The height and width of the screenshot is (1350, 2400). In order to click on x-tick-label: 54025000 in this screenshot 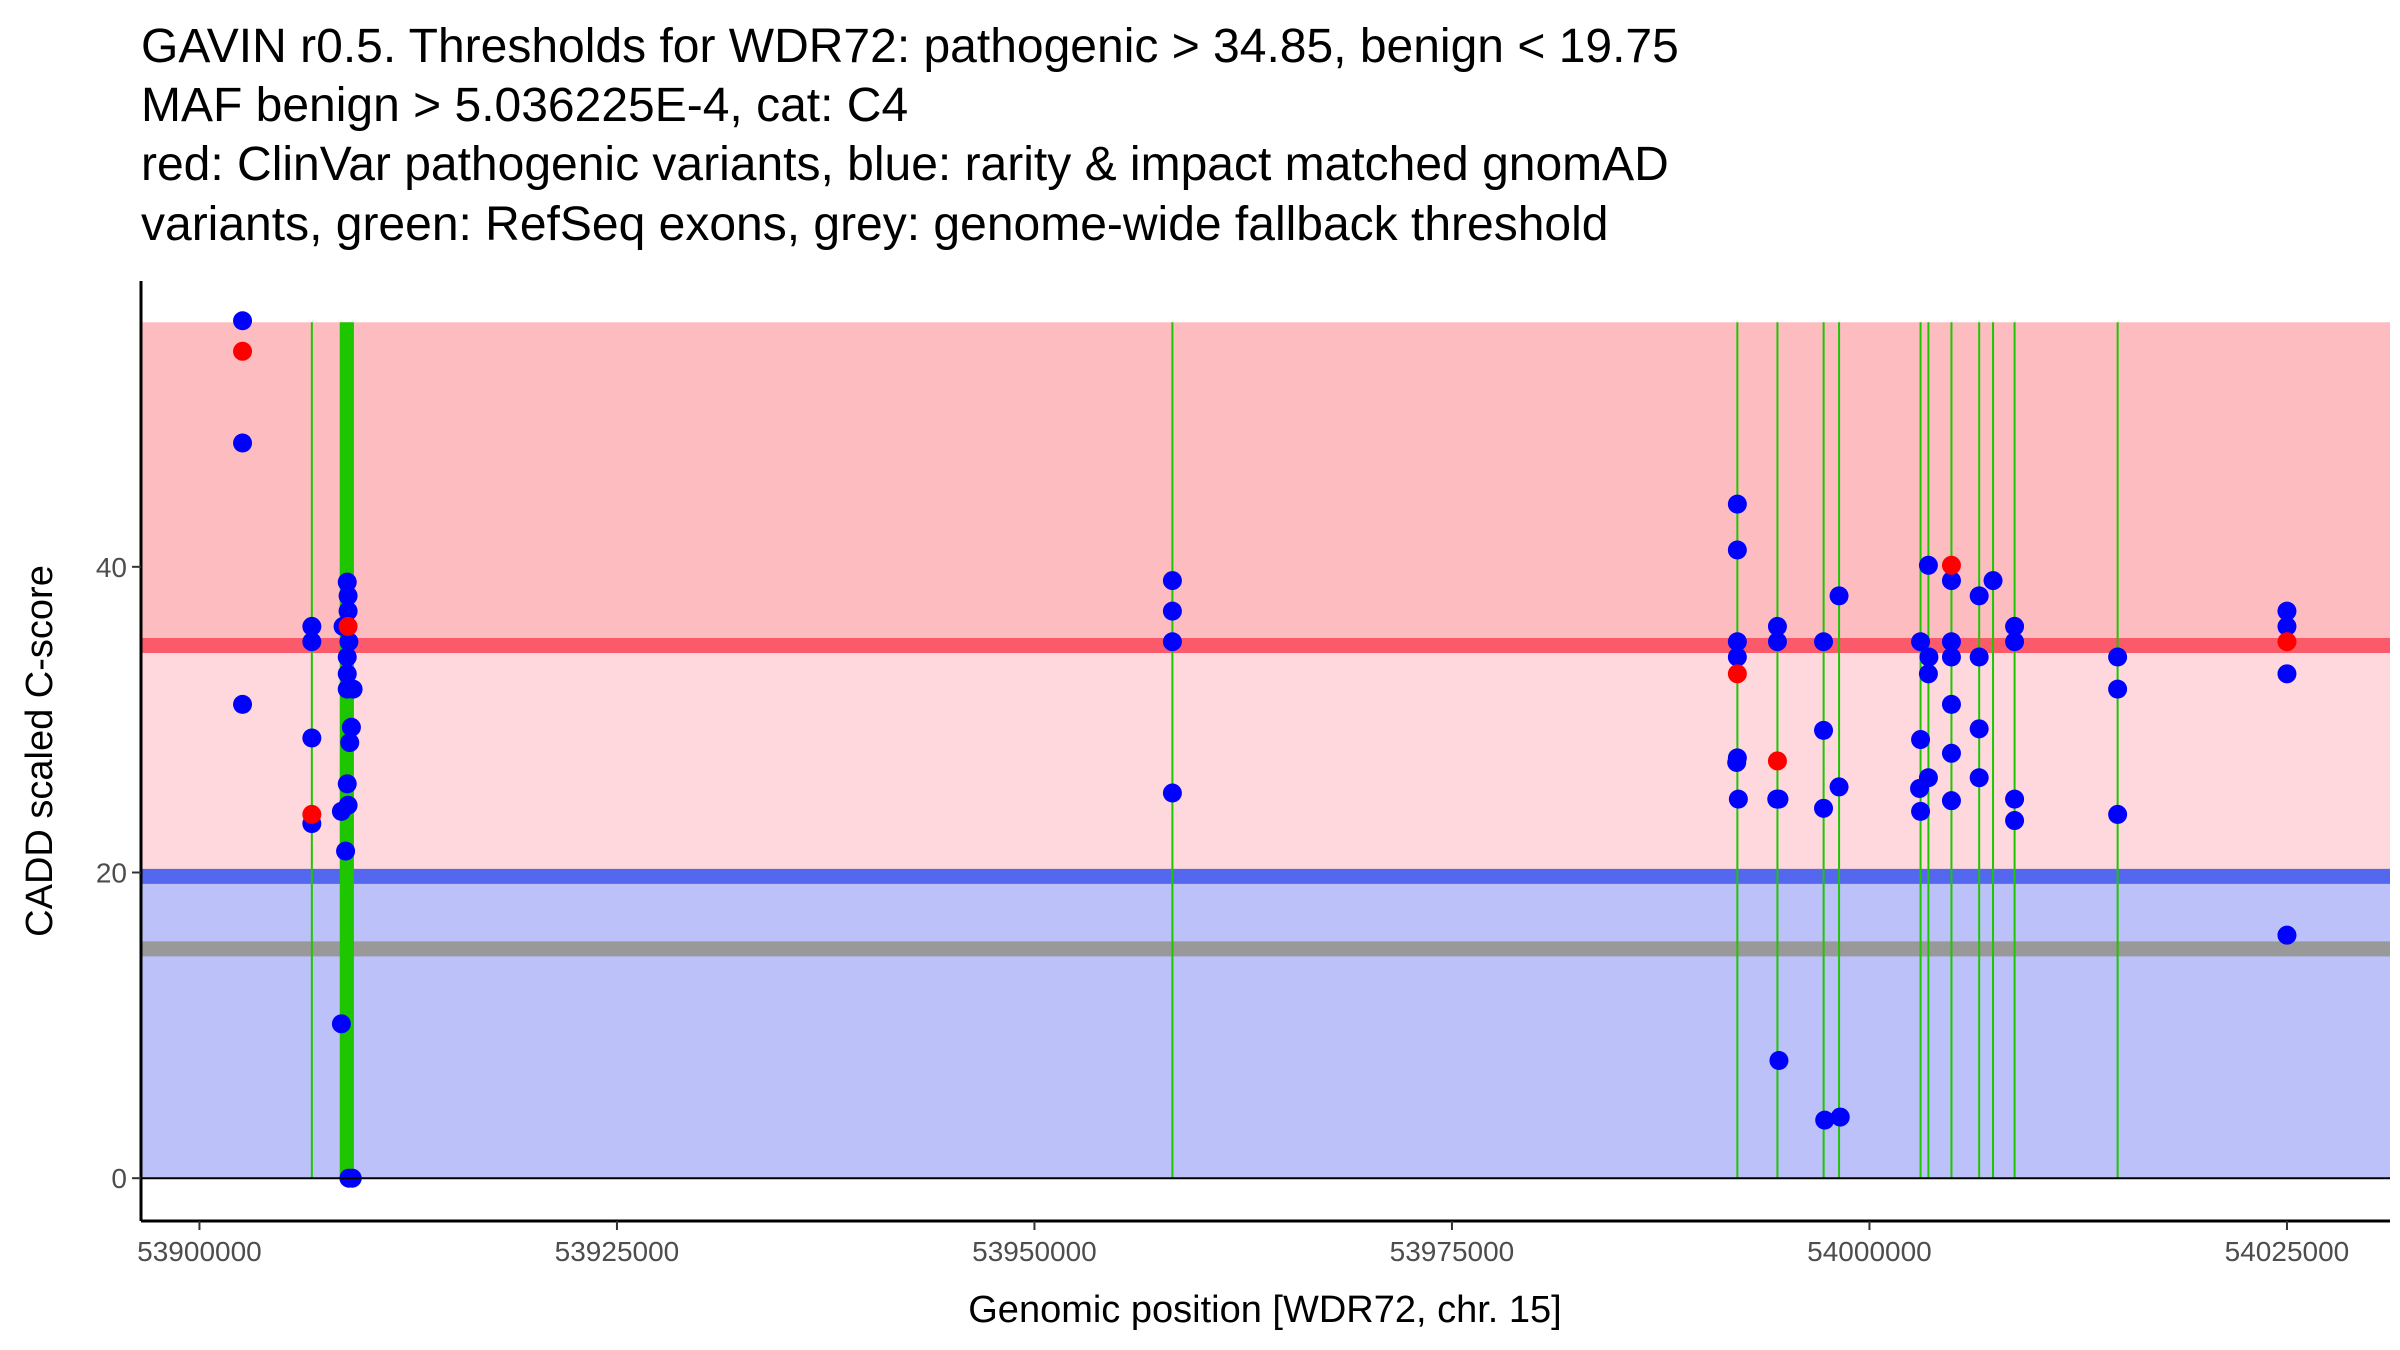, I will do `click(2287, 1251)`.